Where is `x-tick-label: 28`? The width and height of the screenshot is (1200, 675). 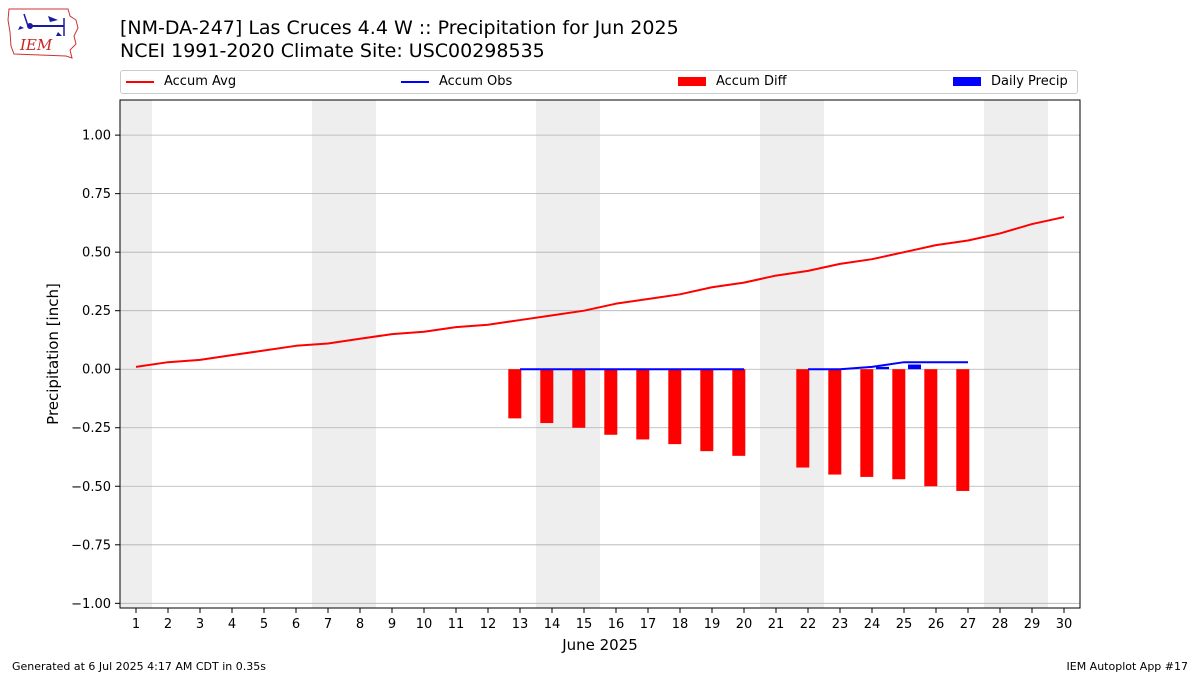 x-tick-label: 28 is located at coordinates (1000, 624).